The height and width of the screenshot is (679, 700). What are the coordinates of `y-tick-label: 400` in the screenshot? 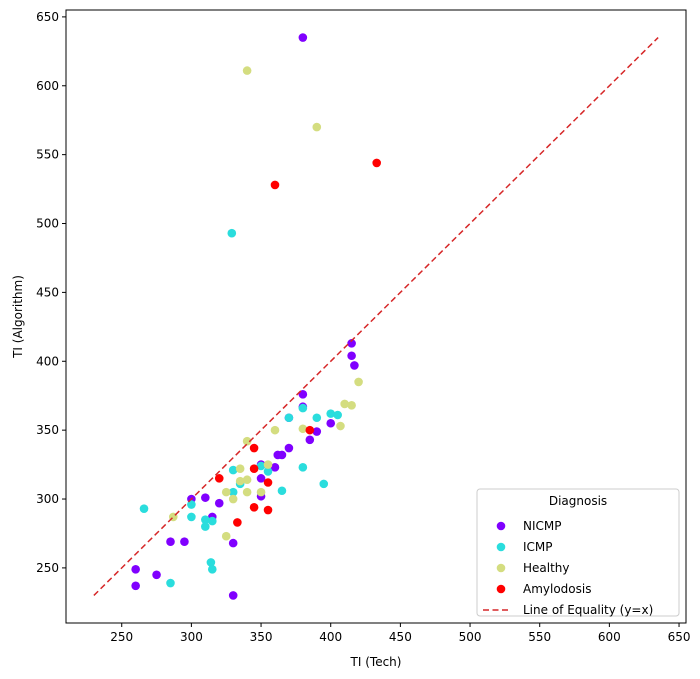 It's located at (47, 361).